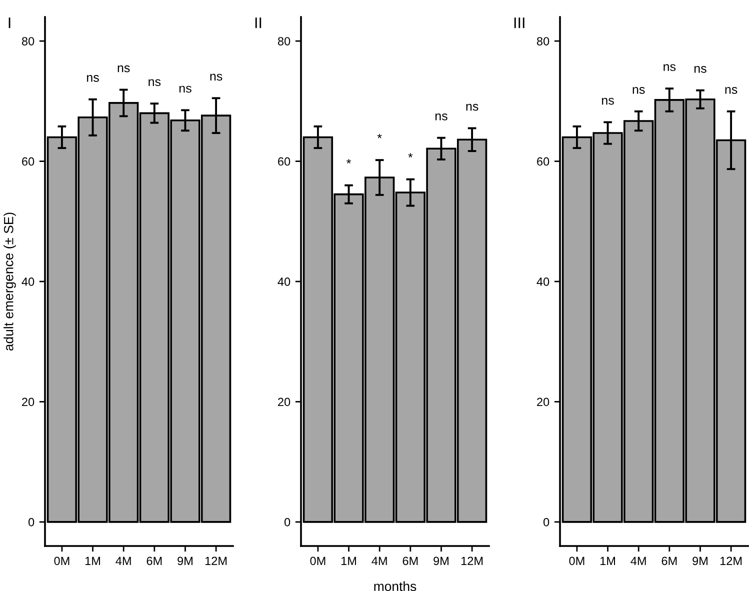  What do you see at coordinates (9, 23) in the screenshot?
I see `chart-title: I` at bounding box center [9, 23].